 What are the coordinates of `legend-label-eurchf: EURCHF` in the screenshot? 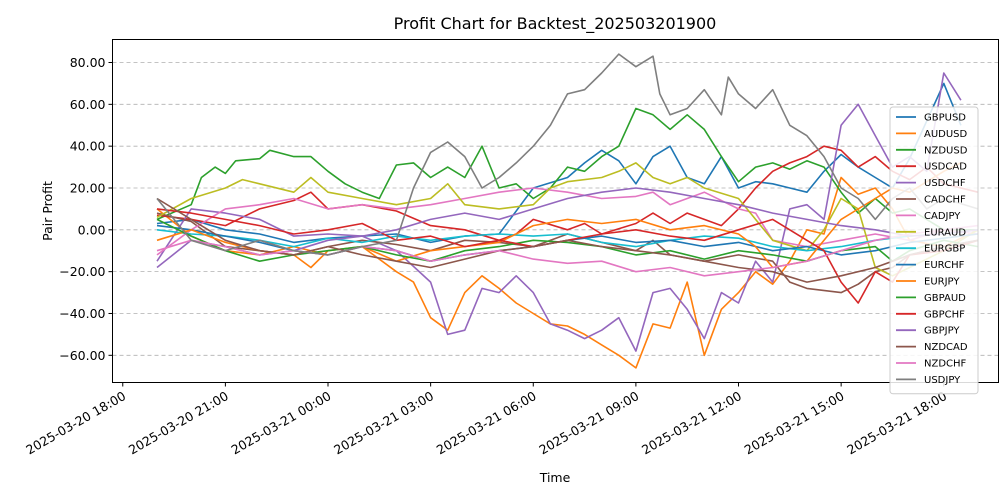 It's located at (944, 265).